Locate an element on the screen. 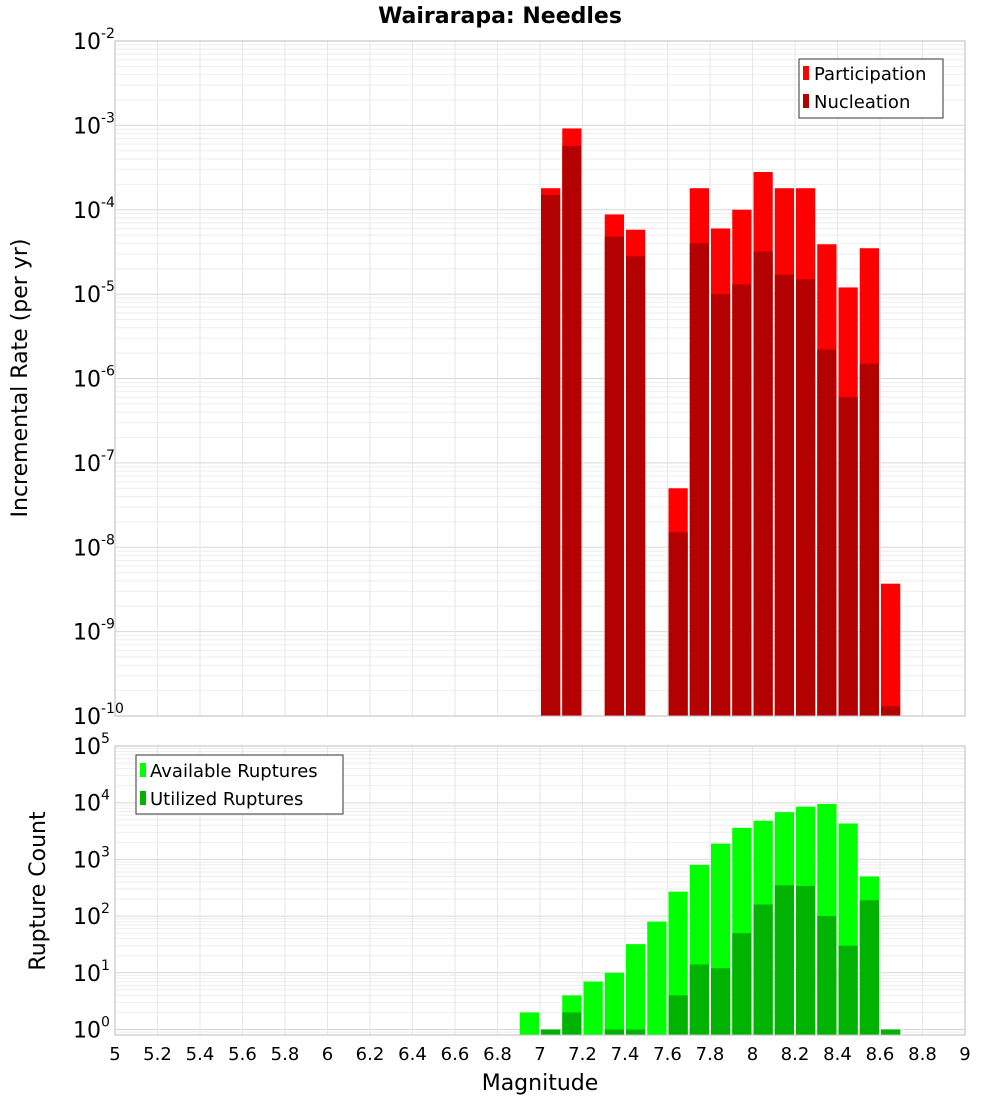 This screenshot has width=1000, height=1100. top-legend: Participation Nucleation is located at coordinates (871, 88).